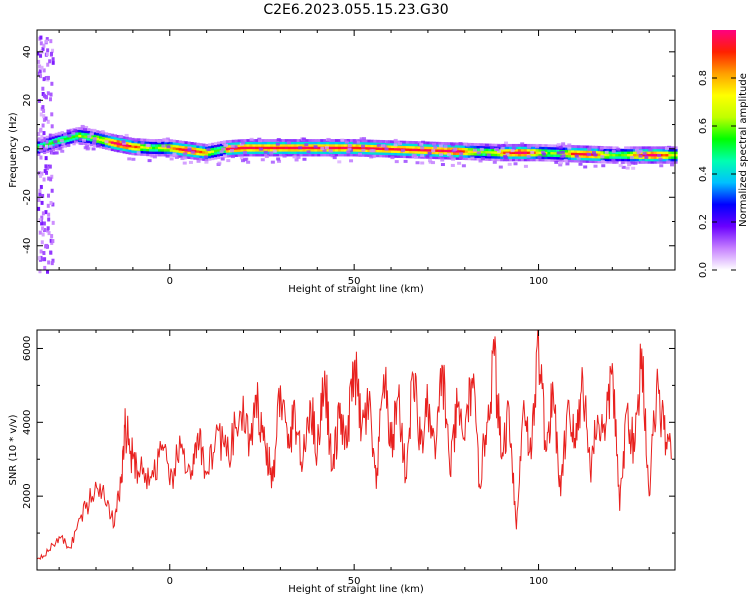 The image size is (750, 600). Describe the element at coordinates (170, 281) in the screenshot. I see `spectrogram-x-tick-label: 0` at that location.